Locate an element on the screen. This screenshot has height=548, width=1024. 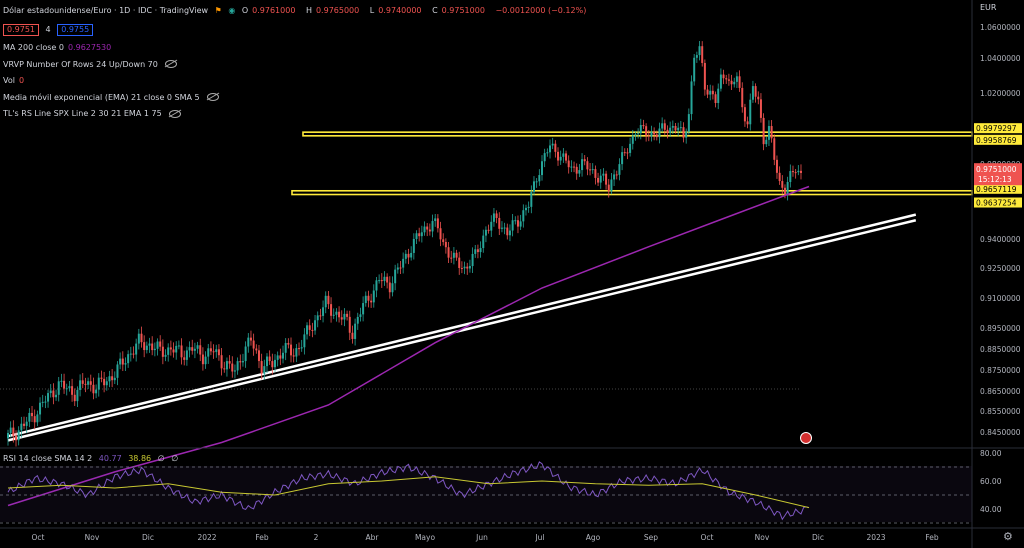
rsi-label: RSI 14 close SMA 14 2 is located at coordinates (48, 458).